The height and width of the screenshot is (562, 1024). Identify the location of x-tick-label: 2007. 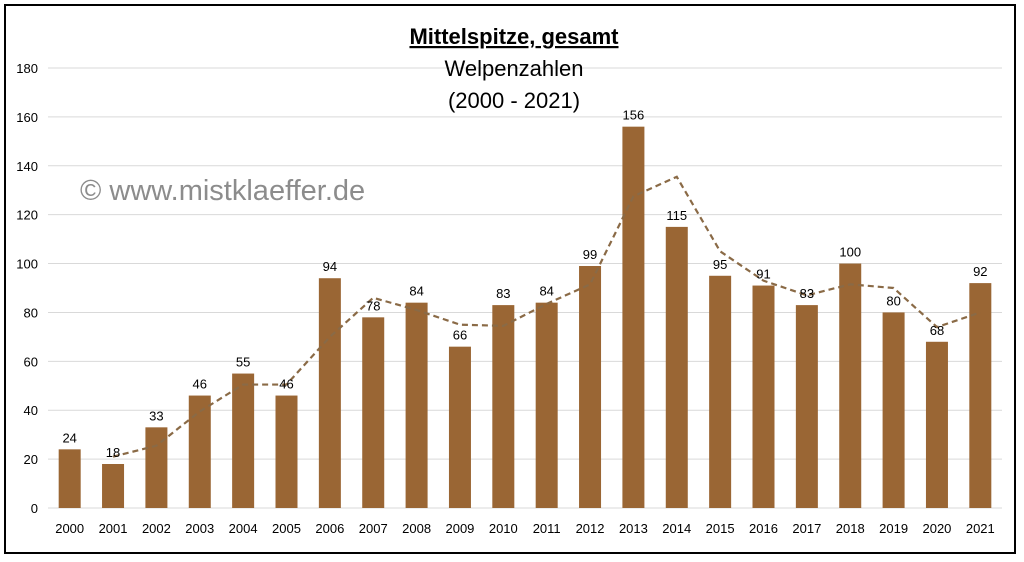
(373, 528).